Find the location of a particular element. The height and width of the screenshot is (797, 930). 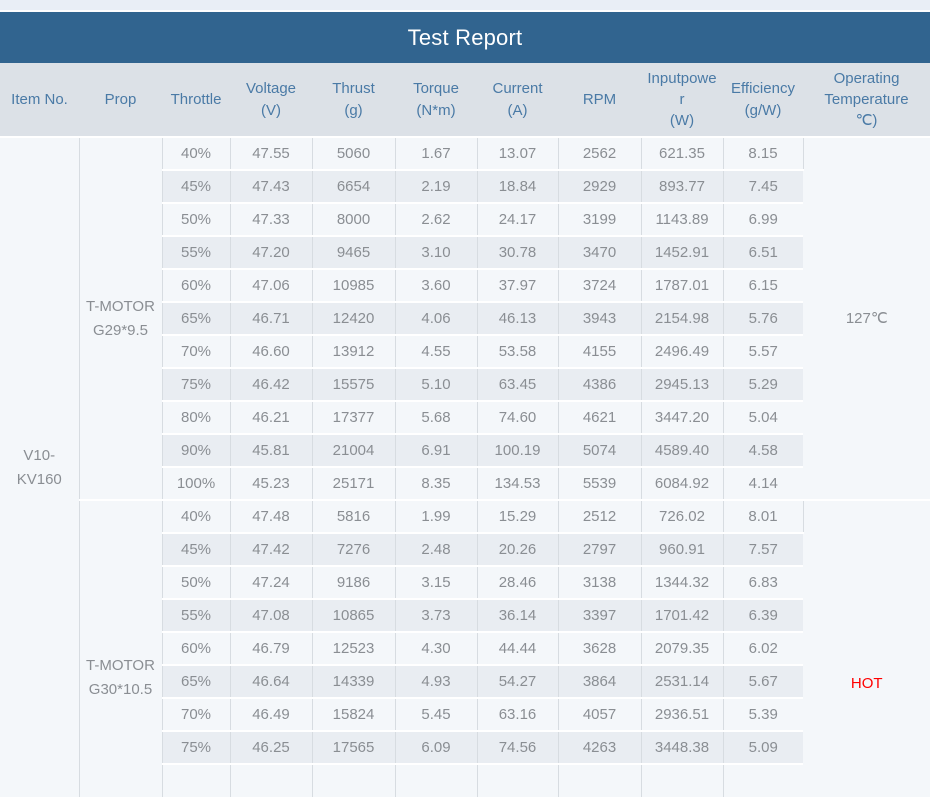

torque-cell: 2.48 is located at coordinates (436, 549).